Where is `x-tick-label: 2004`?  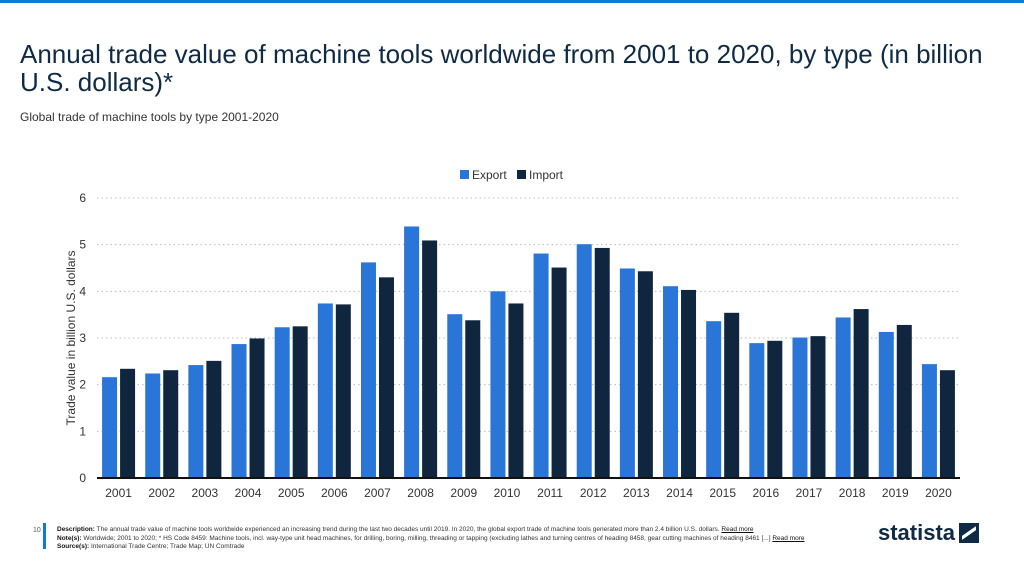 x-tick-label: 2004 is located at coordinates (248, 493).